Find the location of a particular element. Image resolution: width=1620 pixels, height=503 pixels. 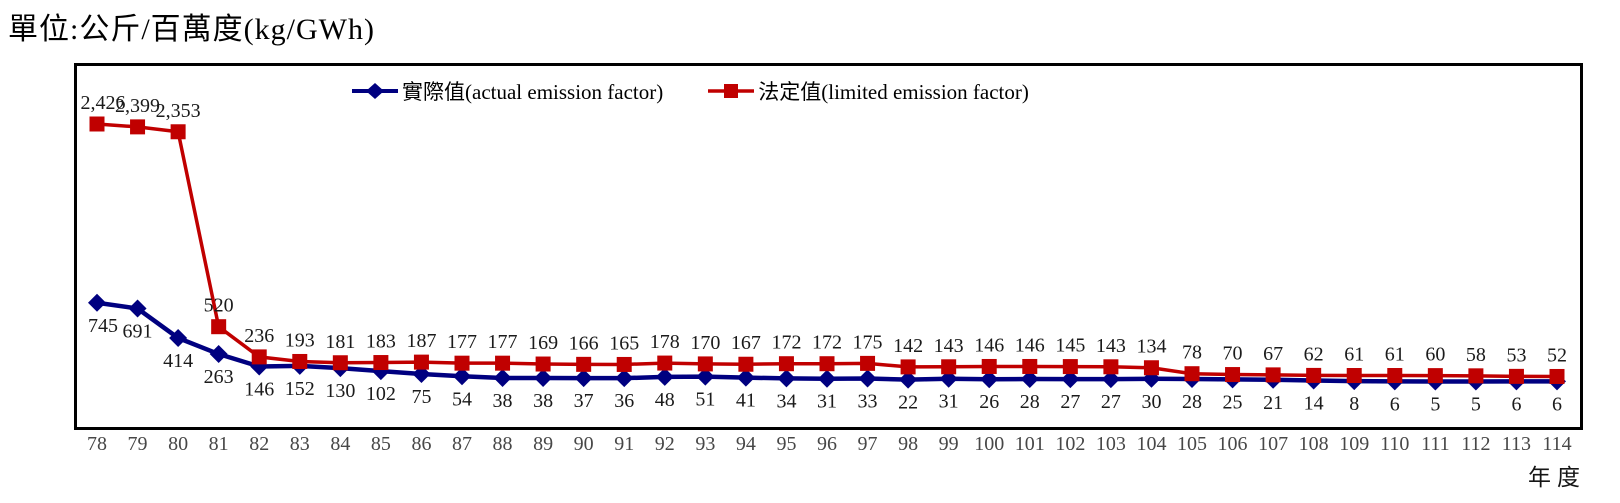

x-tick-label: 107 is located at coordinates (1273, 444).